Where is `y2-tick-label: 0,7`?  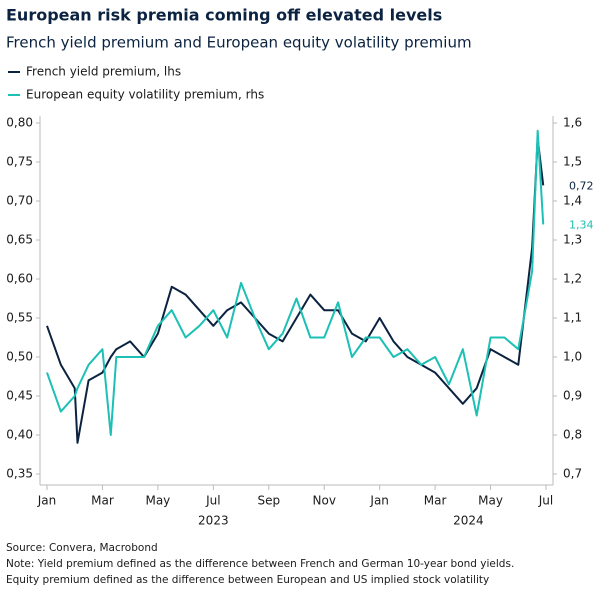
y2-tick-label: 0,7 is located at coordinates (572, 474).